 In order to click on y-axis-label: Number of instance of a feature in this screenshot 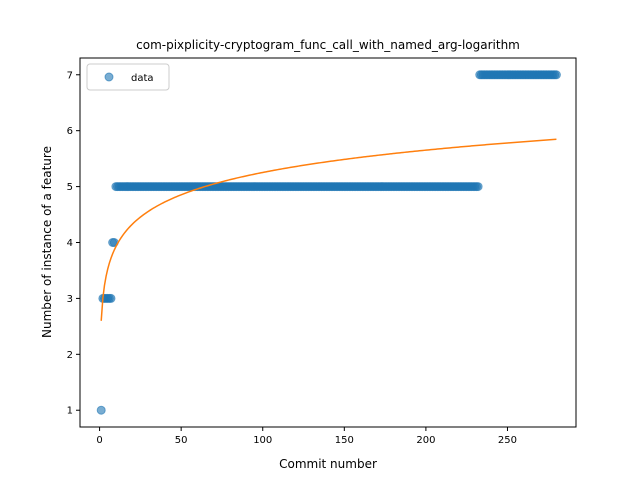, I will do `click(47, 242)`.